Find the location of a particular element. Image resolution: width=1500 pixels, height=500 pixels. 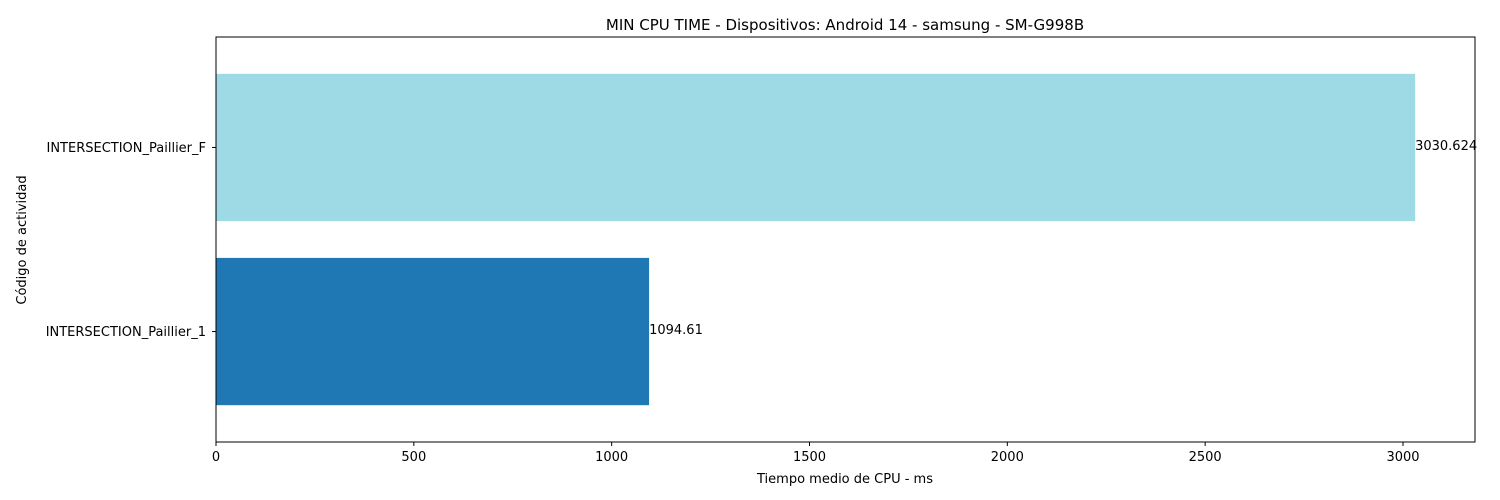

y-tick-label: INTERSECTION_Paillier_F is located at coordinates (126, 148).